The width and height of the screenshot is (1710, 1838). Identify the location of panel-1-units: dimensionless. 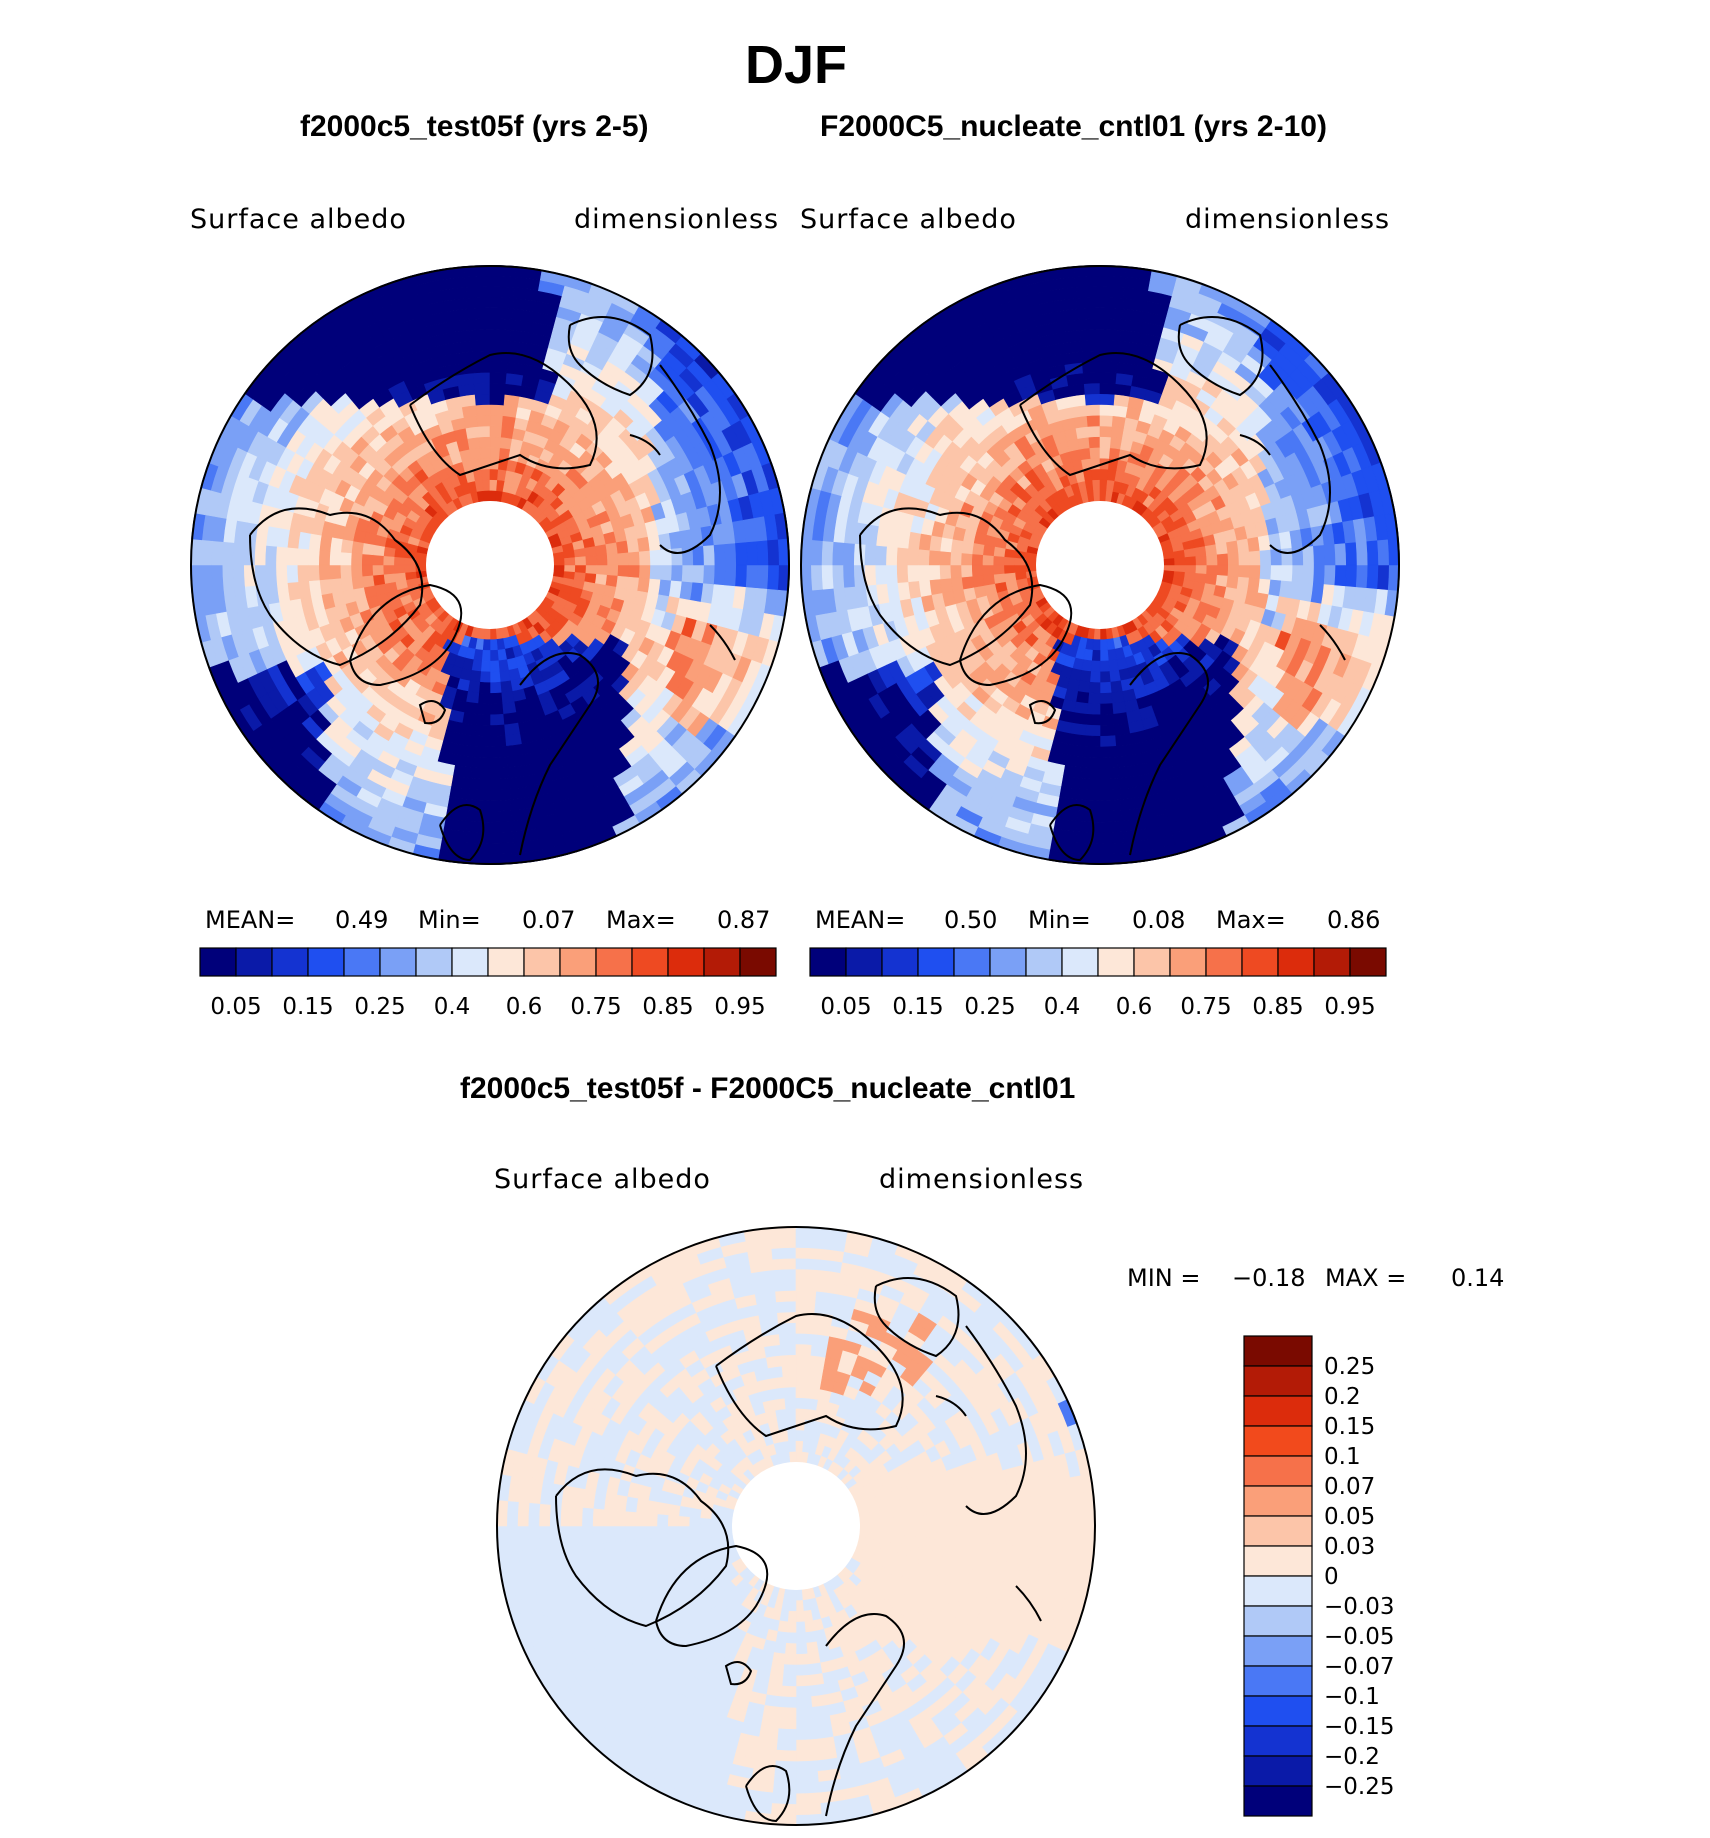
(677, 219).